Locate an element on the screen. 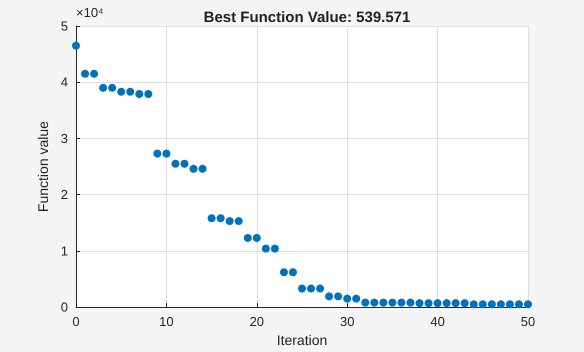  x-tick-label: 0 is located at coordinates (76, 322).